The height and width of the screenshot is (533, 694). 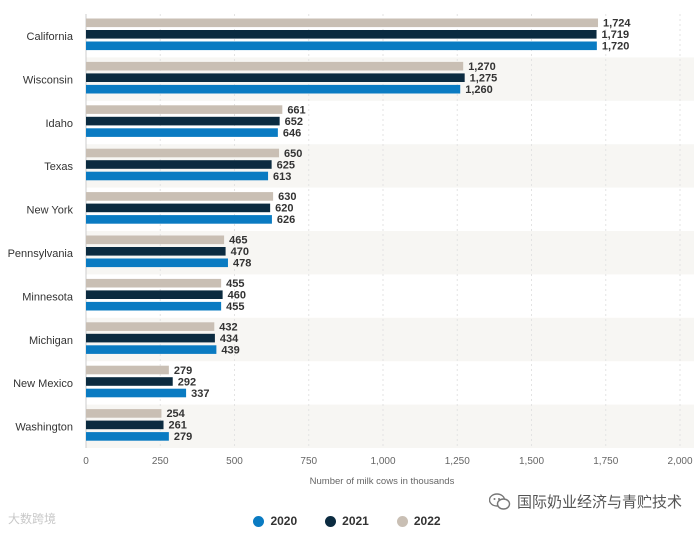 I want to click on category-band, so click(x=390, y=426).